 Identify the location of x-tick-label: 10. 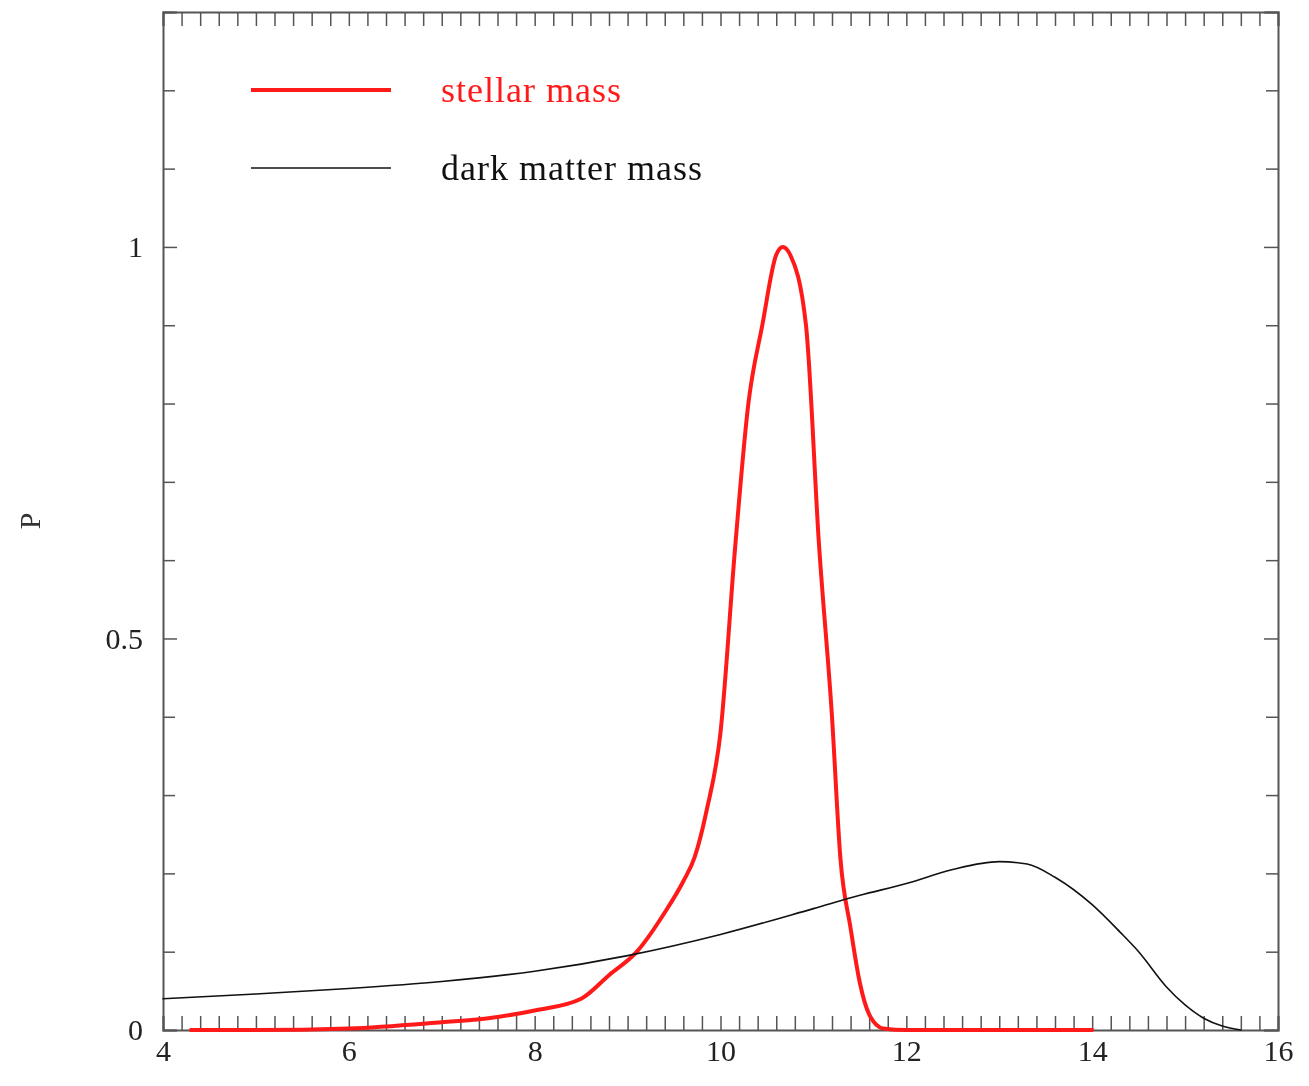
(721, 1051).